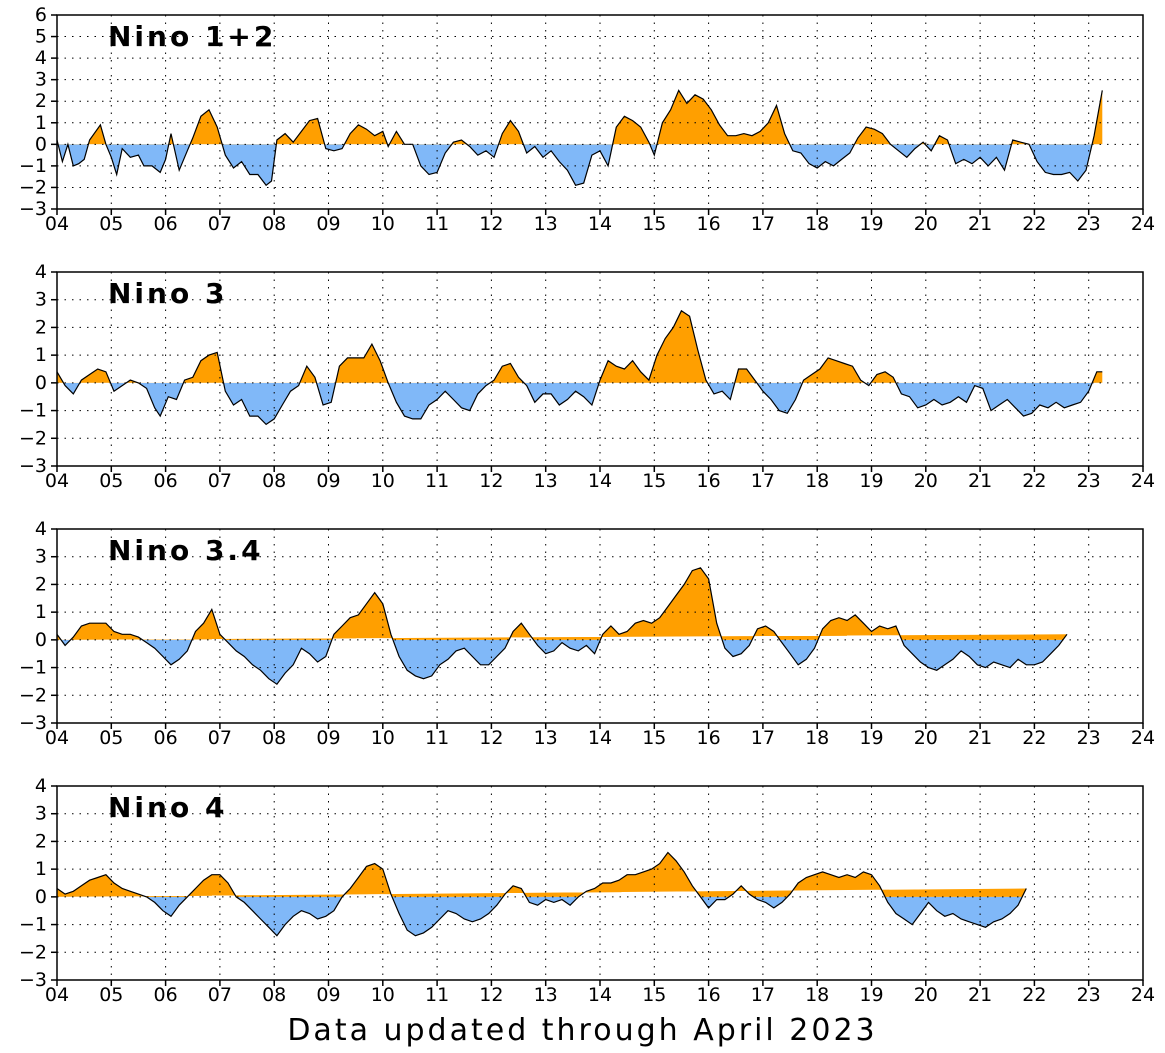 The height and width of the screenshot is (1053, 1165). I want to click on x-tick-label: 15, so click(654, 995).